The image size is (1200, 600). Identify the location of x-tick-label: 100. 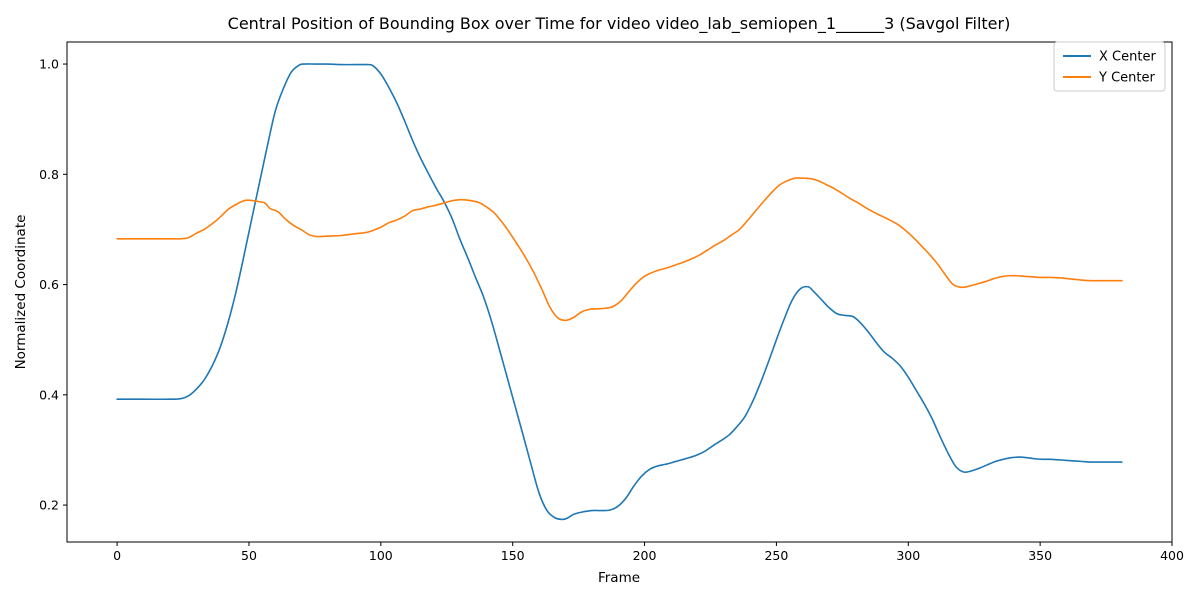
(381, 555).